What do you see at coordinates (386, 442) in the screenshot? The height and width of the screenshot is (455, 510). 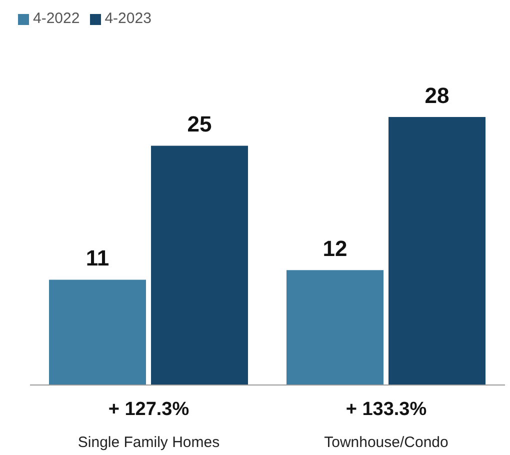 I see `x-tick-label: Townhouse/Condo` at bounding box center [386, 442].